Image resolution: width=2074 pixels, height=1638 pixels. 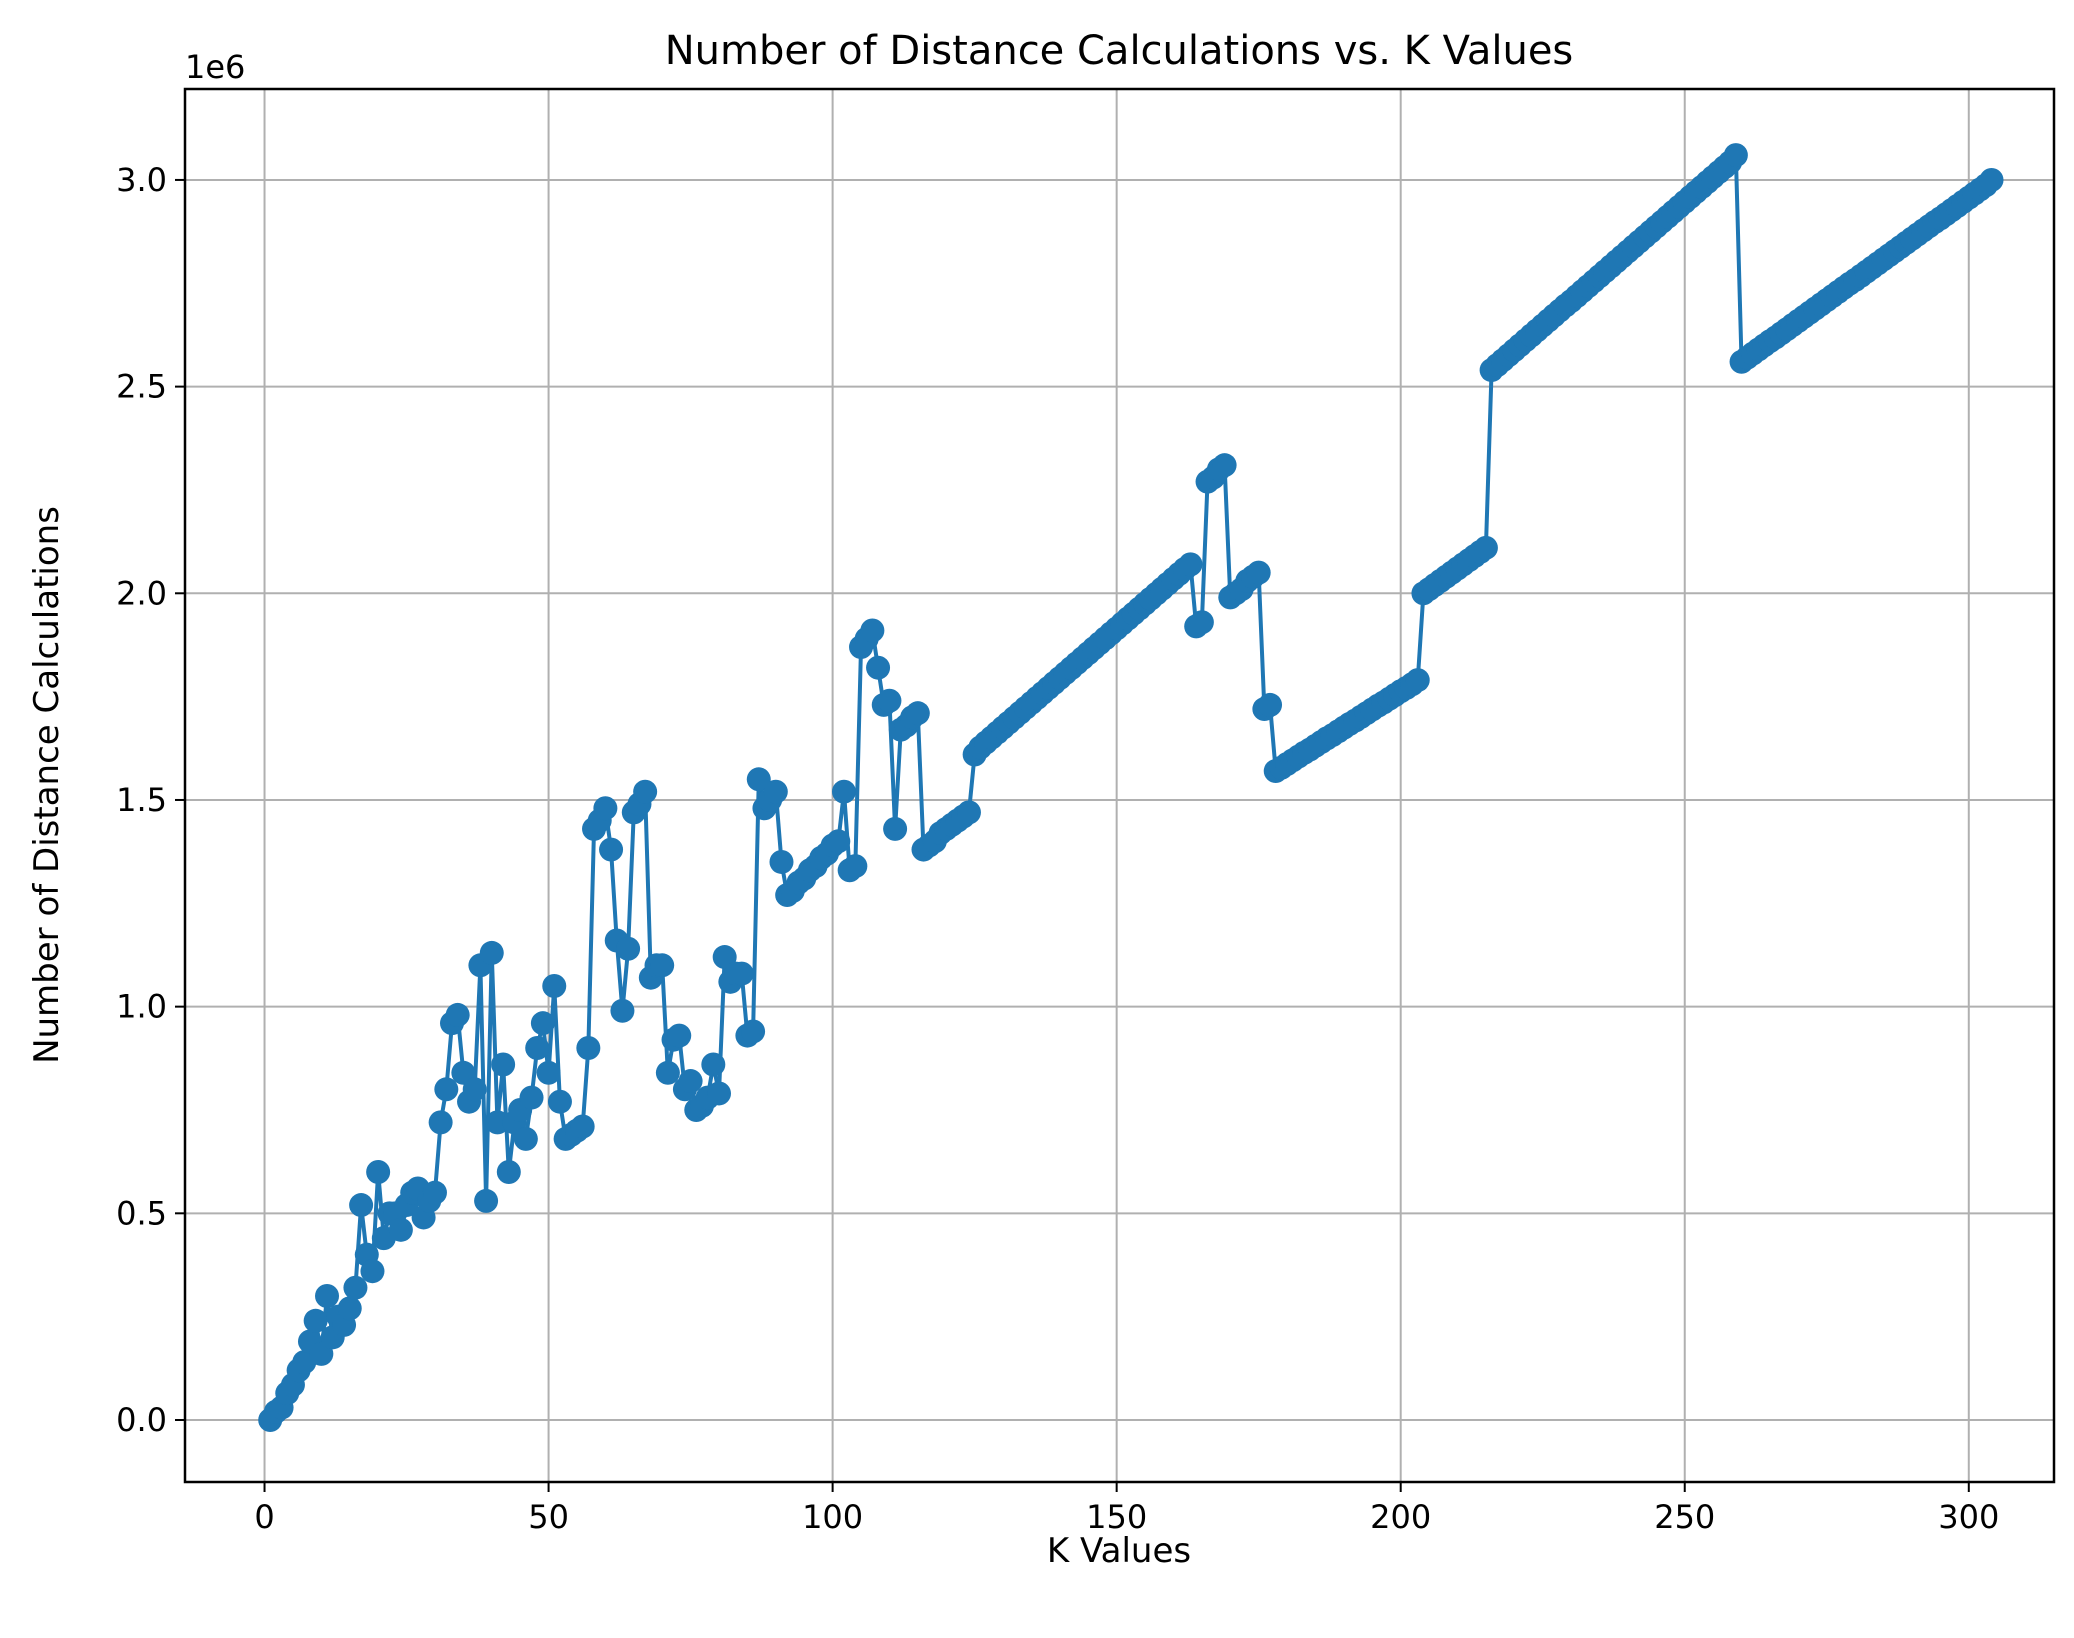 I want to click on x-axis-ticks: 0 50 100 150 200 250 300, so click(x=1126, y=1509).